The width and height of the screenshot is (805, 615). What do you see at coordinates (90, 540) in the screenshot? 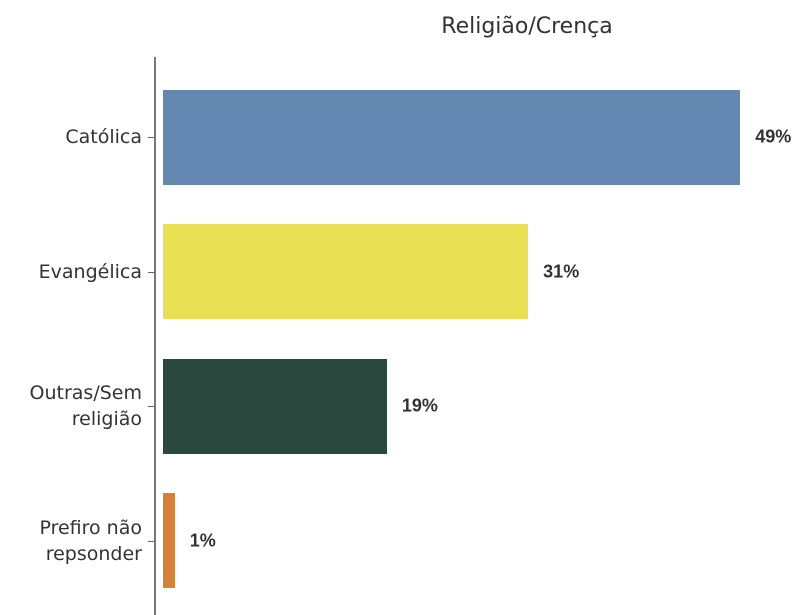
I see `category-label: Prefiro não repsonder` at bounding box center [90, 540].